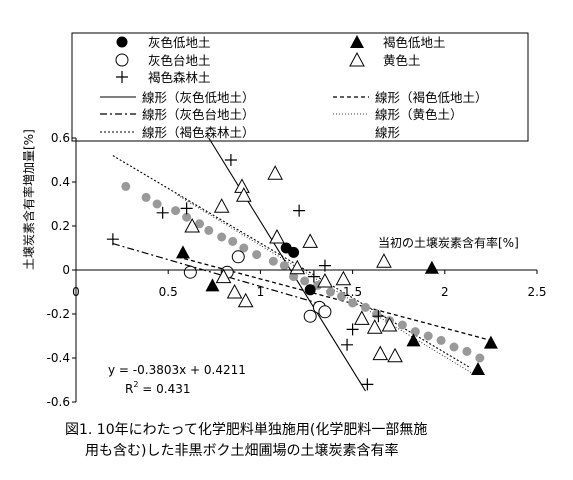 Image resolution: width=573 pixels, height=480 pixels. What do you see at coordinates (58, 402) in the screenshot?
I see `y-tick-label: -0.6` at bounding box center [58, 402].